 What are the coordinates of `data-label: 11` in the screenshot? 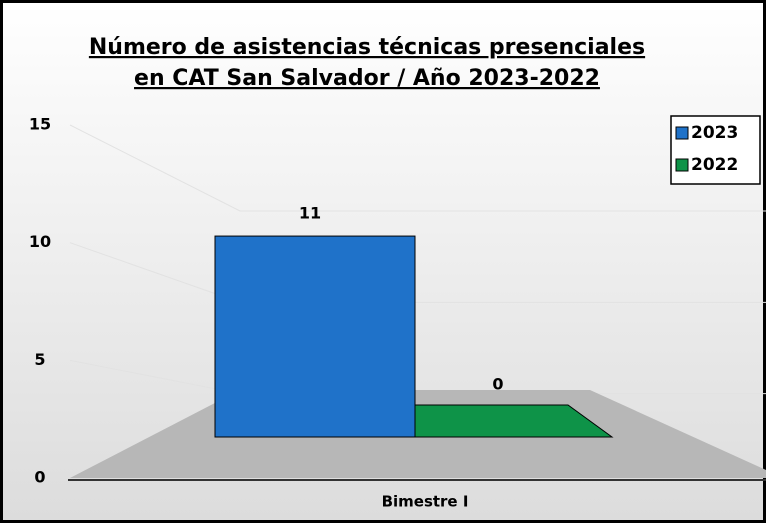 It's located at (310, 213).